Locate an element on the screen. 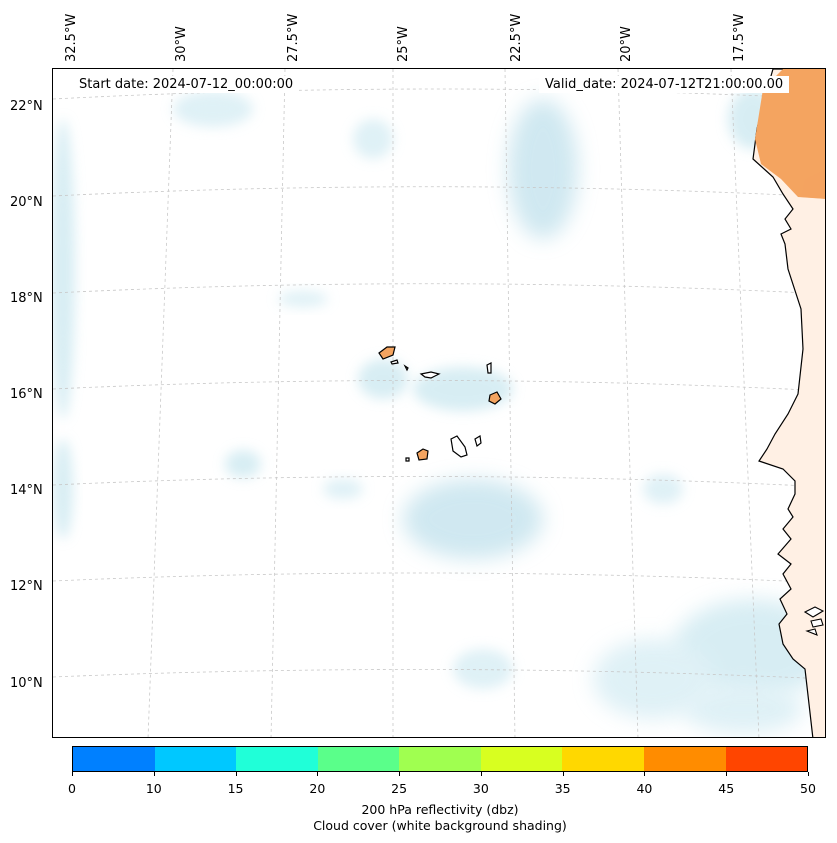 The height and width of the screenshot is (843, 837). colorbar-tick-label: 50 is located at coordinates (808, 788).